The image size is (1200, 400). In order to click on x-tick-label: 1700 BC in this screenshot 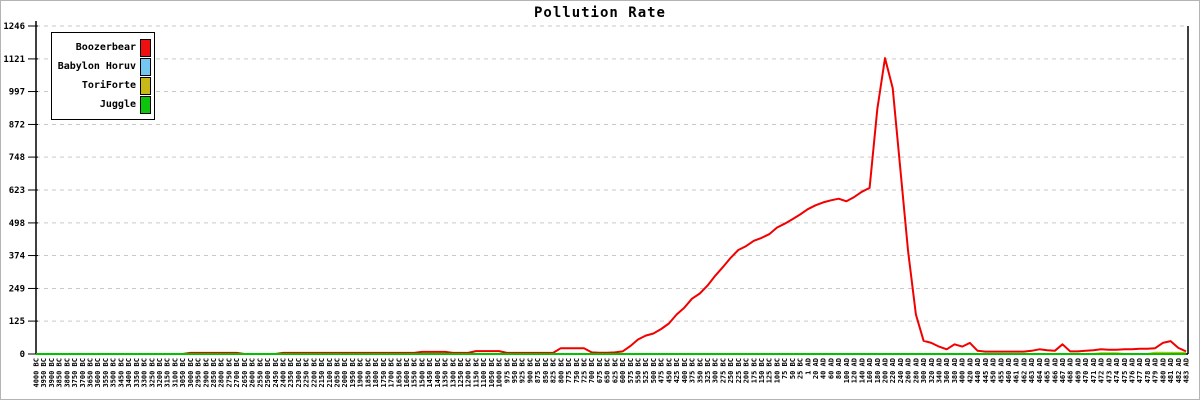, I will do `click(392, 373)`.